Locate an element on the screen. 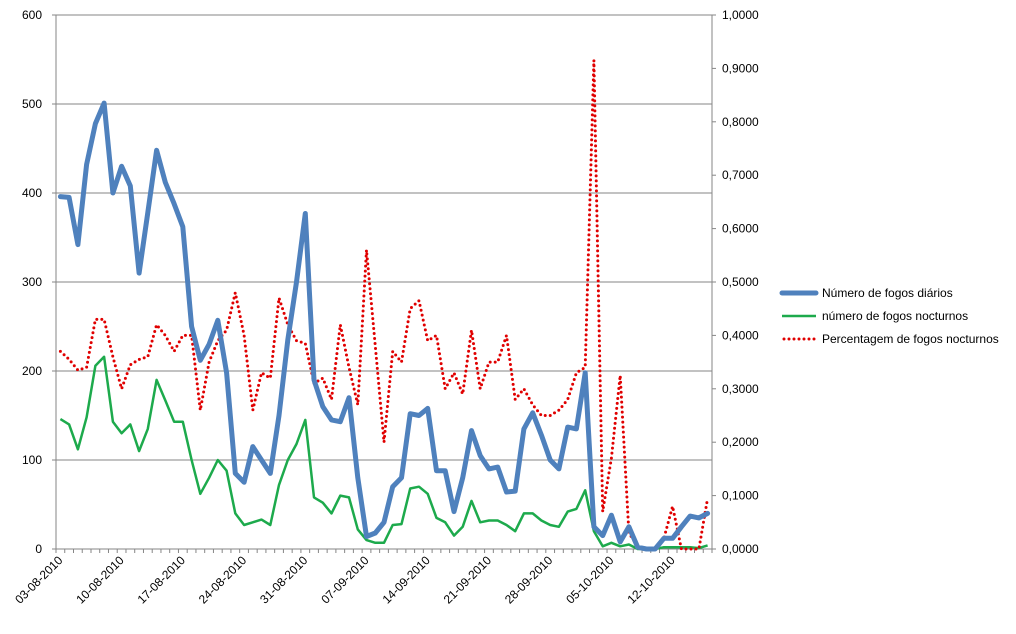 Image resolution: width=1016 pixels, height=634 pixels. y-left-tick-label: 600 is located at coordinates (32, 15).